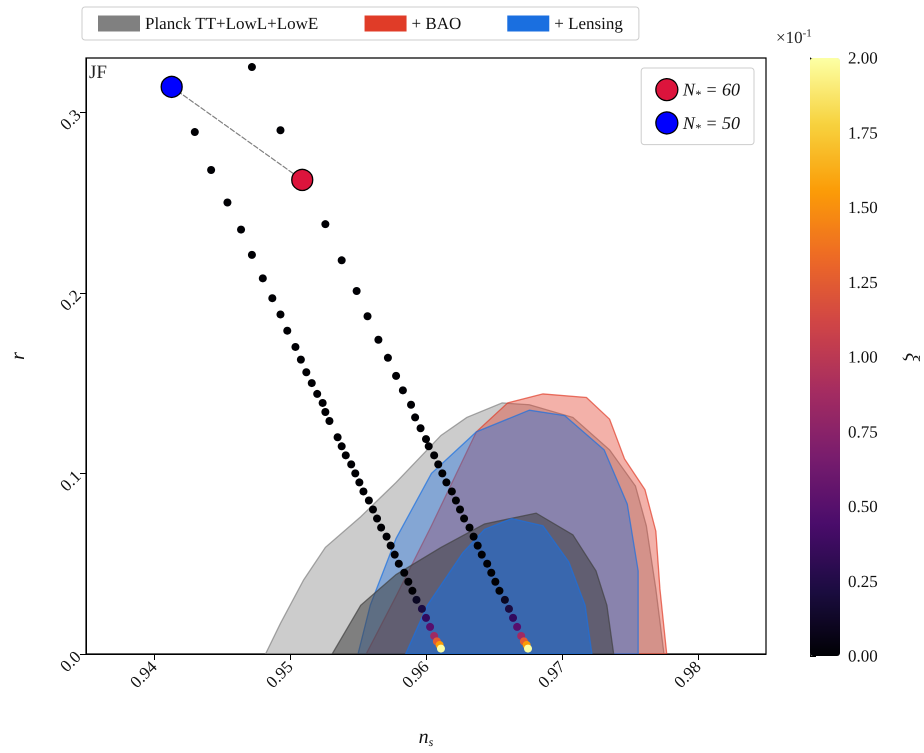 Image resolution: width=924 pixels, height=753 pixels. What do you see at coordinates (415, 674) in the screenshot?
I see `x-tick-label: 0.96` at bounding box center [415, 674].